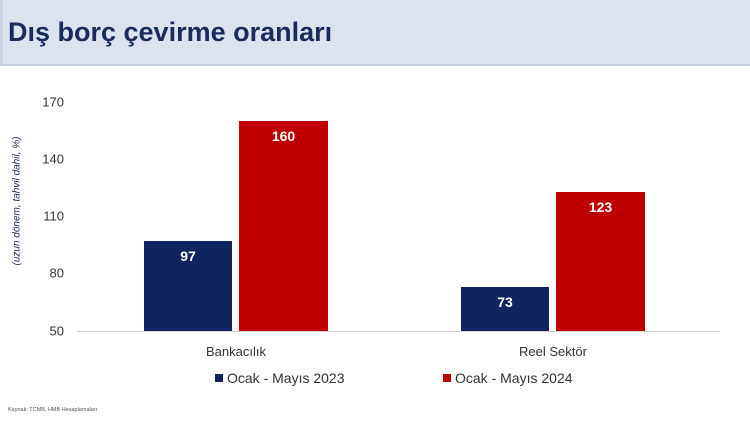 The height and width of the screenshot is (421, 750). What do you see at coordinates (447, 378) in the screenshot?
I see `legend-swatch-red-icon` at bounding box center [447, 378].